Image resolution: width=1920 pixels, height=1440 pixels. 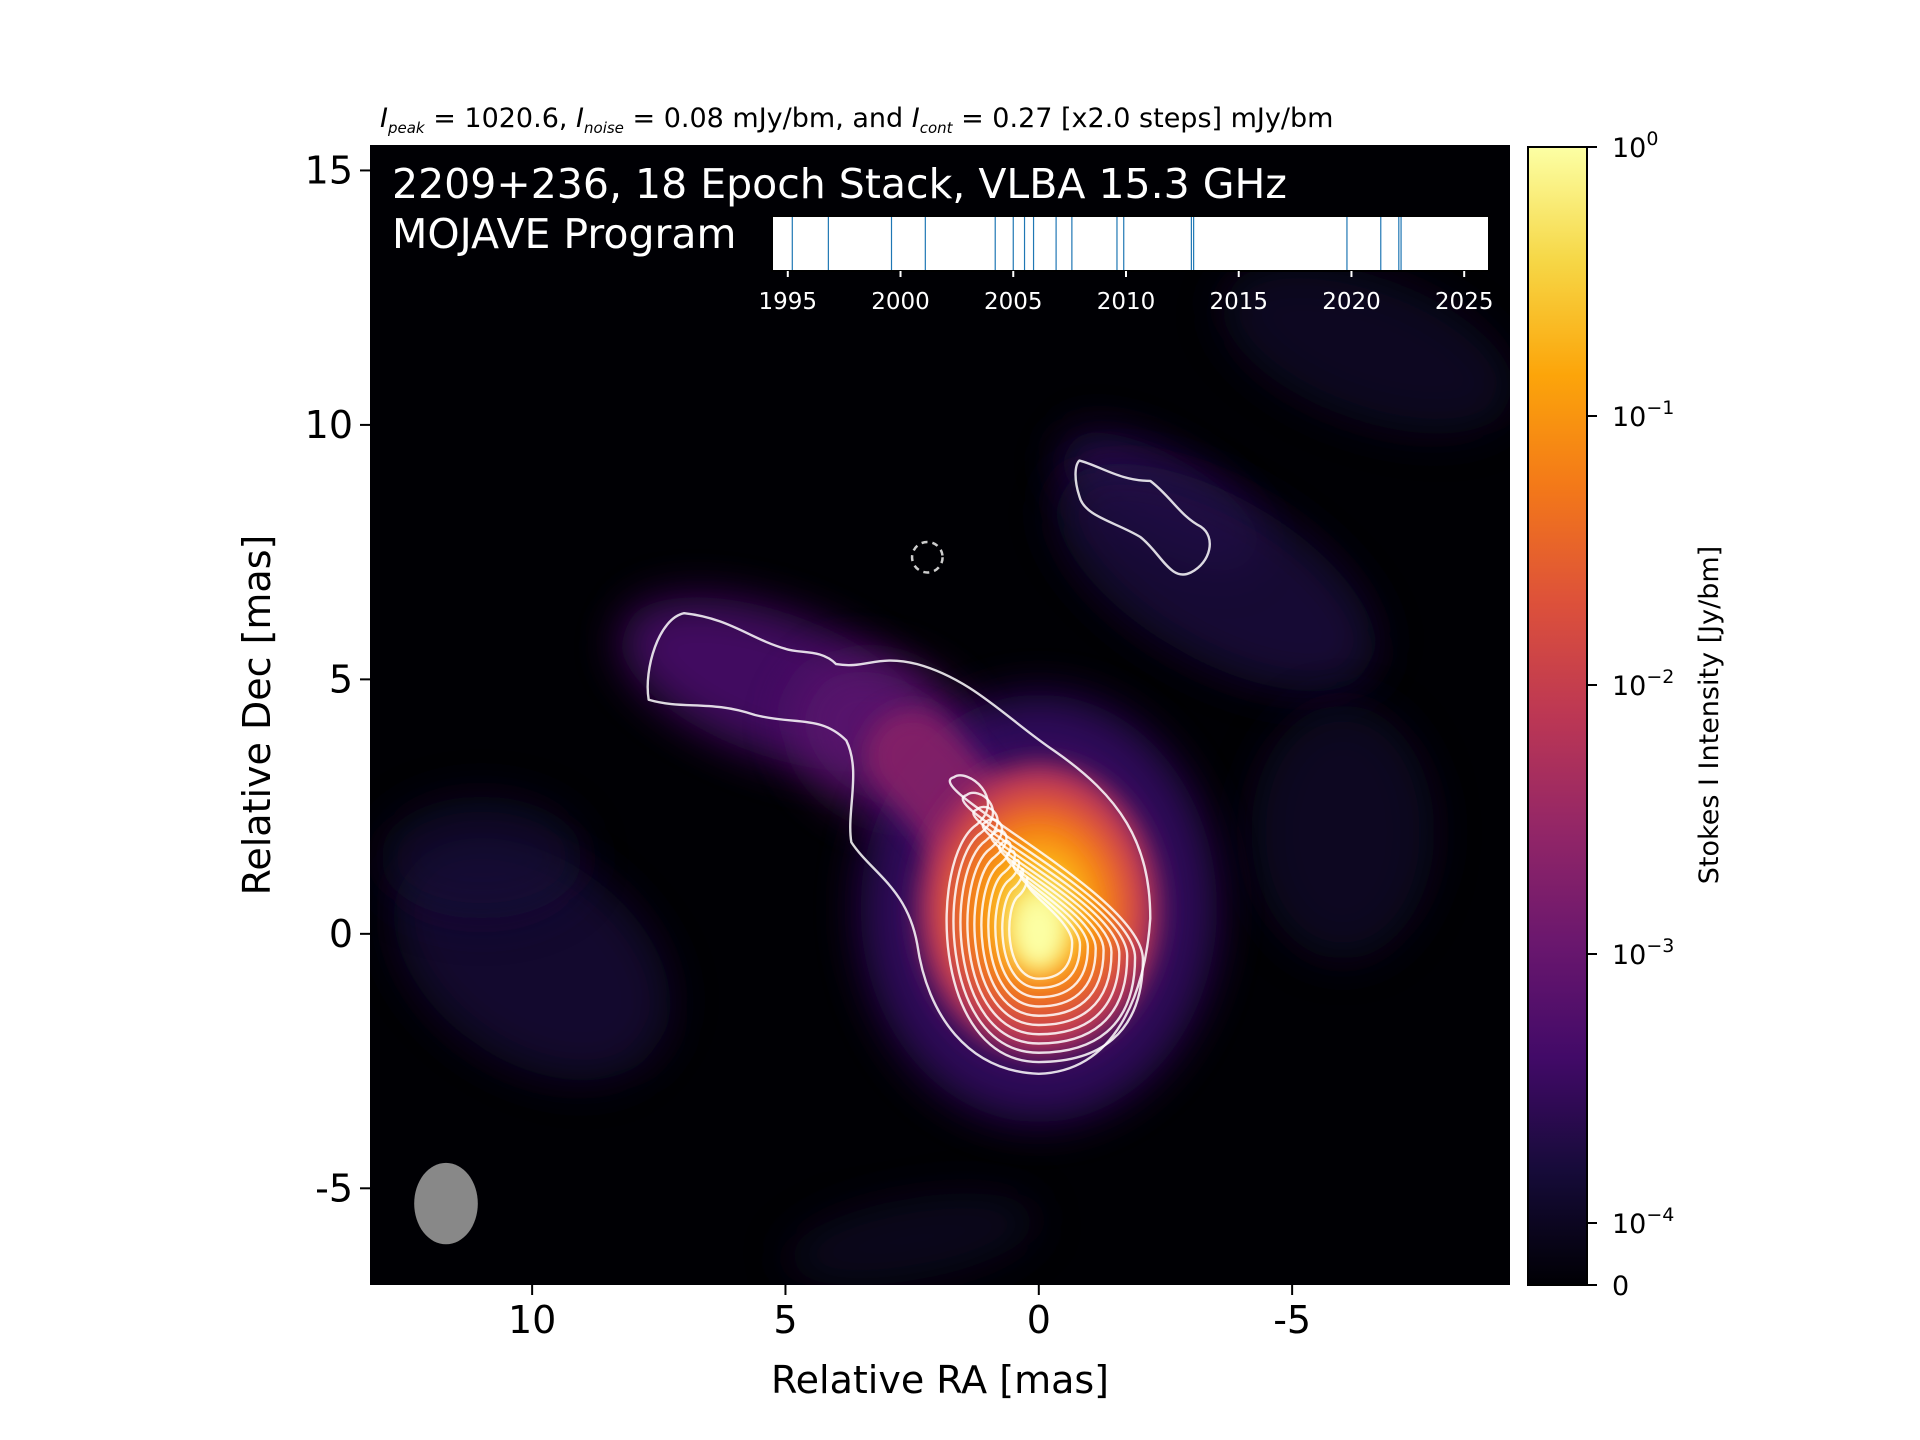 What do you see at coordinates (1643, 684) in the screenshot?
I see `colorbar-tick-label: 10⁻²` at bounding box center [1643, 684].